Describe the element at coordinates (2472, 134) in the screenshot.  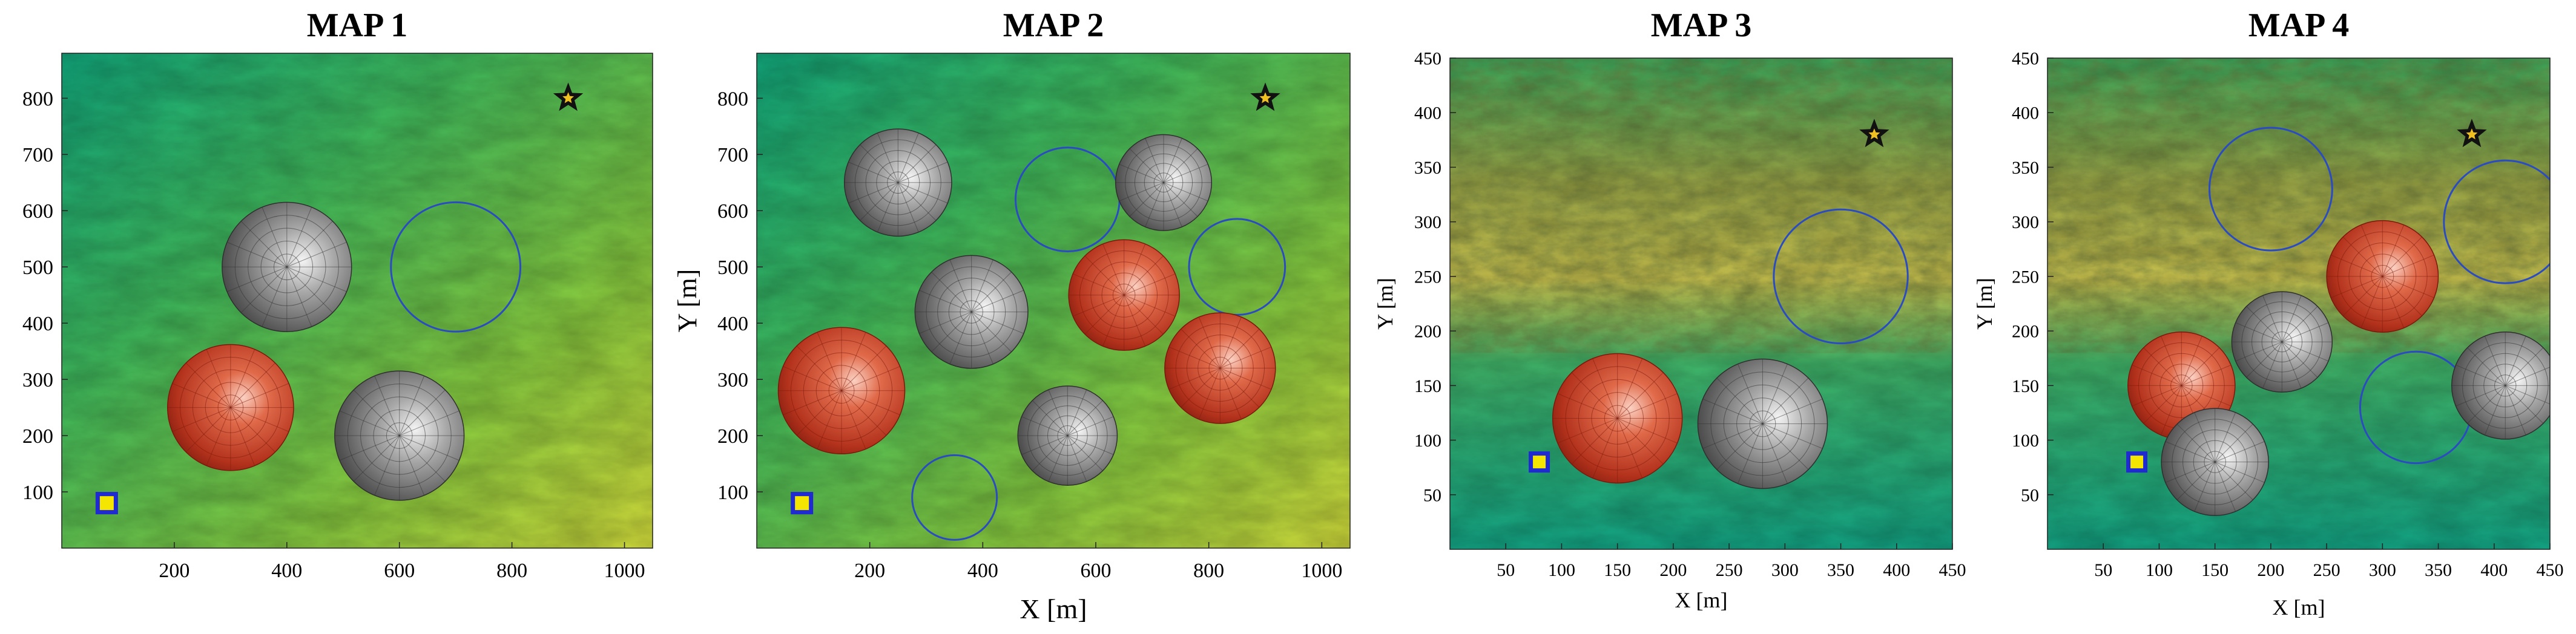
I see `goal-star-center` at that location.